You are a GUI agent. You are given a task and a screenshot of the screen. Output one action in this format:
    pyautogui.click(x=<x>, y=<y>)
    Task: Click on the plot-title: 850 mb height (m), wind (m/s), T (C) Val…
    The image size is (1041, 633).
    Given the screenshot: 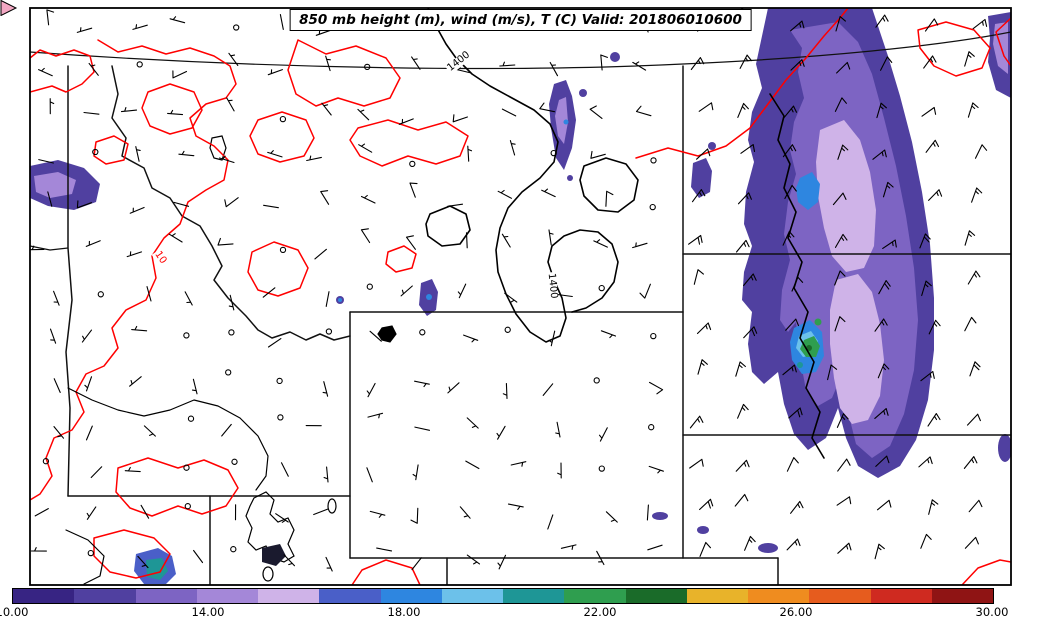 What is the action you would take?
    pyautogui.click(x=520, y=20)
    